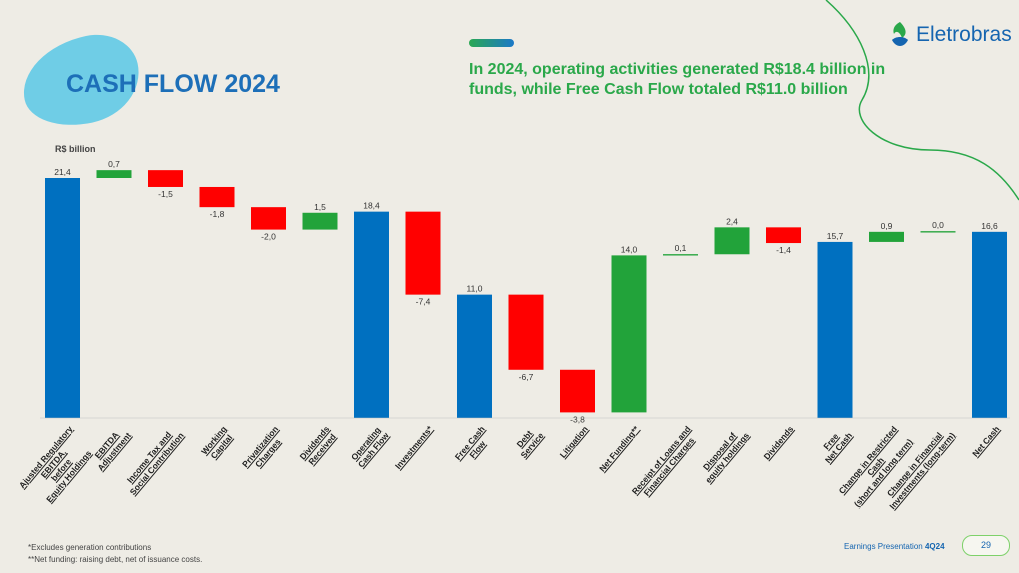 The height and width of the screenshot is (573, 1019). I want to click on value-label-15: 15,7, so click(835, 236).